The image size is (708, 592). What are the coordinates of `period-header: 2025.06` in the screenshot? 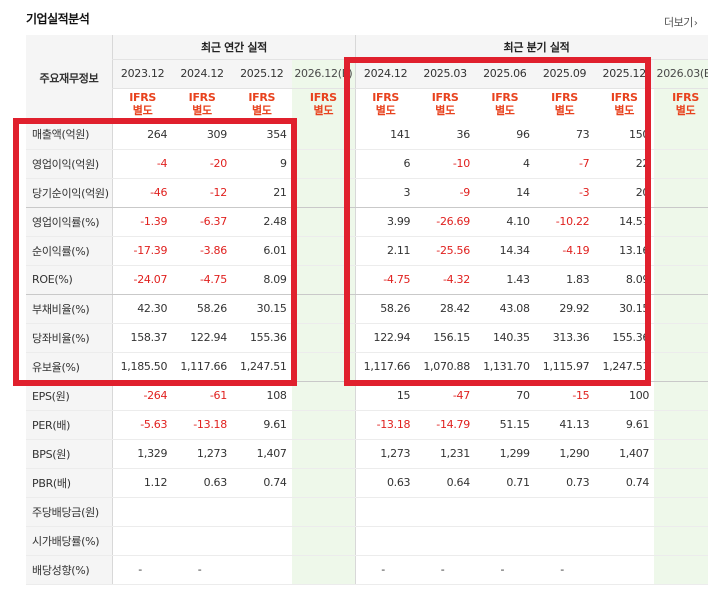 It's located at (504, 74).